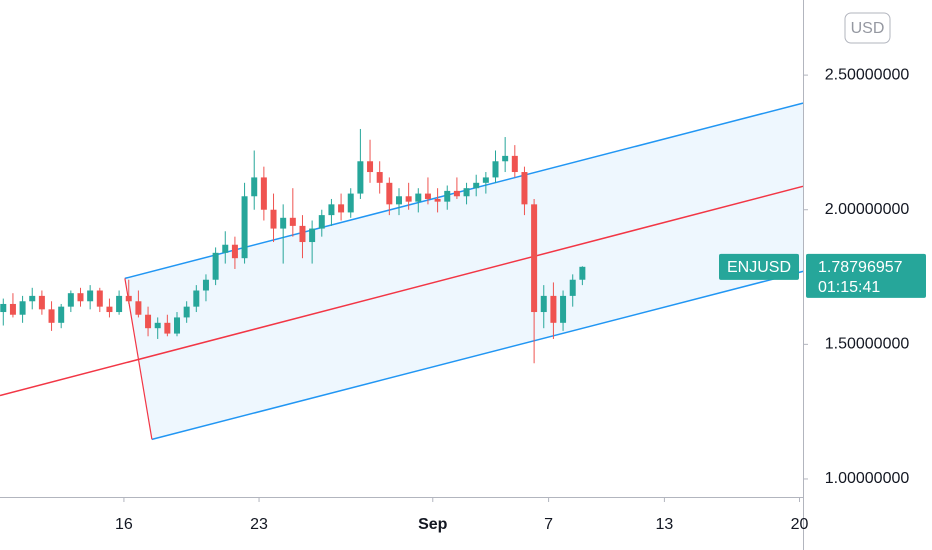 This screenshot has width=932, height=550. What do you see at coordinates (867, 74) in the screenshot?
I see `y-tick-label: 2.50000000` at bounding box center [867, 74].